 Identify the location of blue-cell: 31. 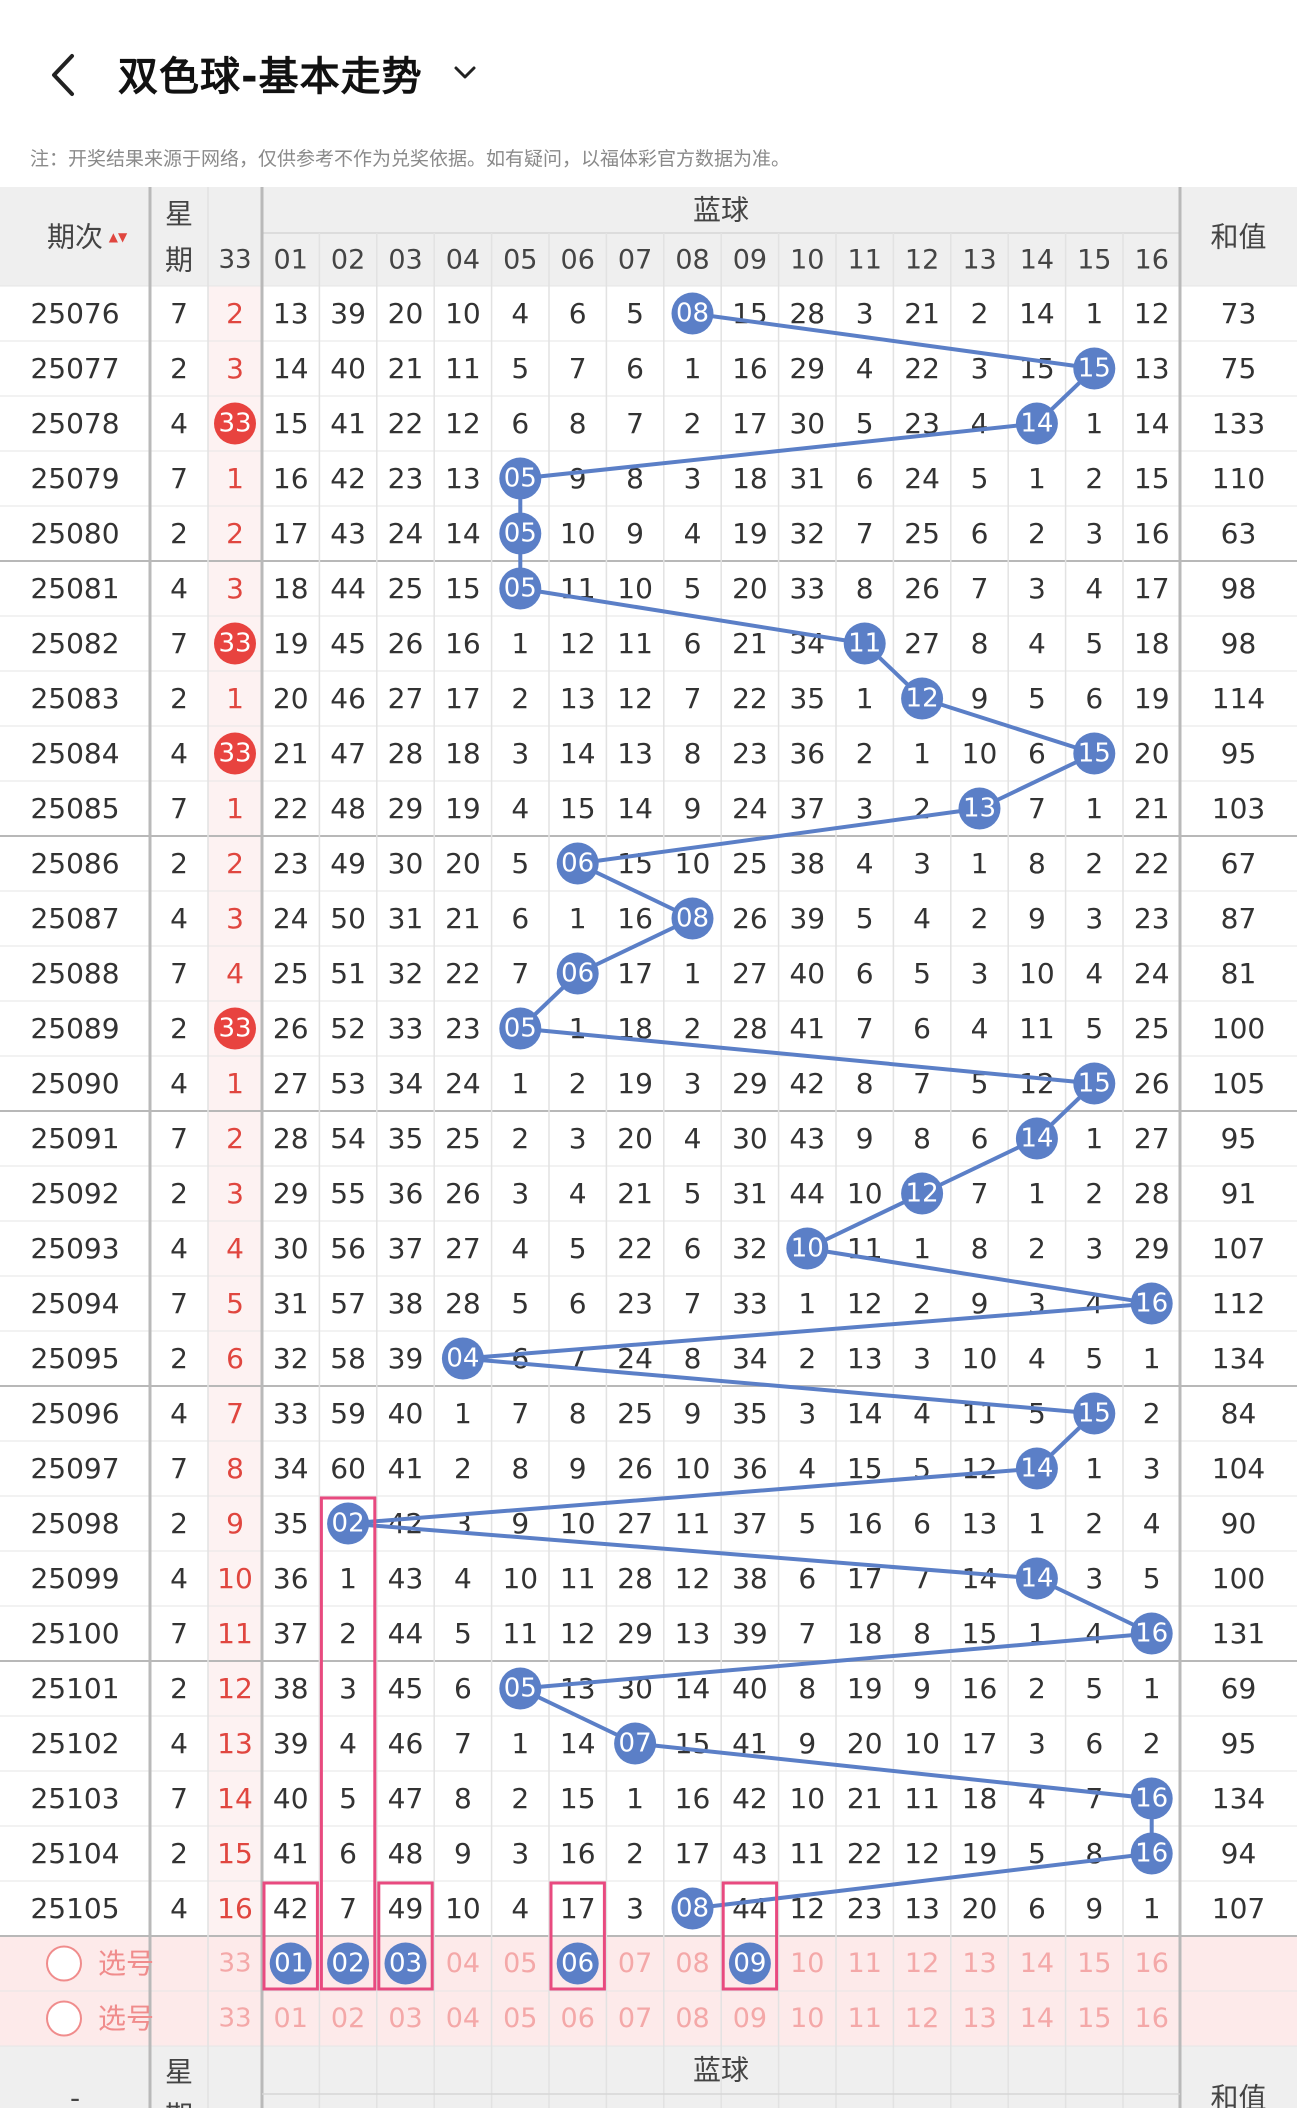
(406, 918).